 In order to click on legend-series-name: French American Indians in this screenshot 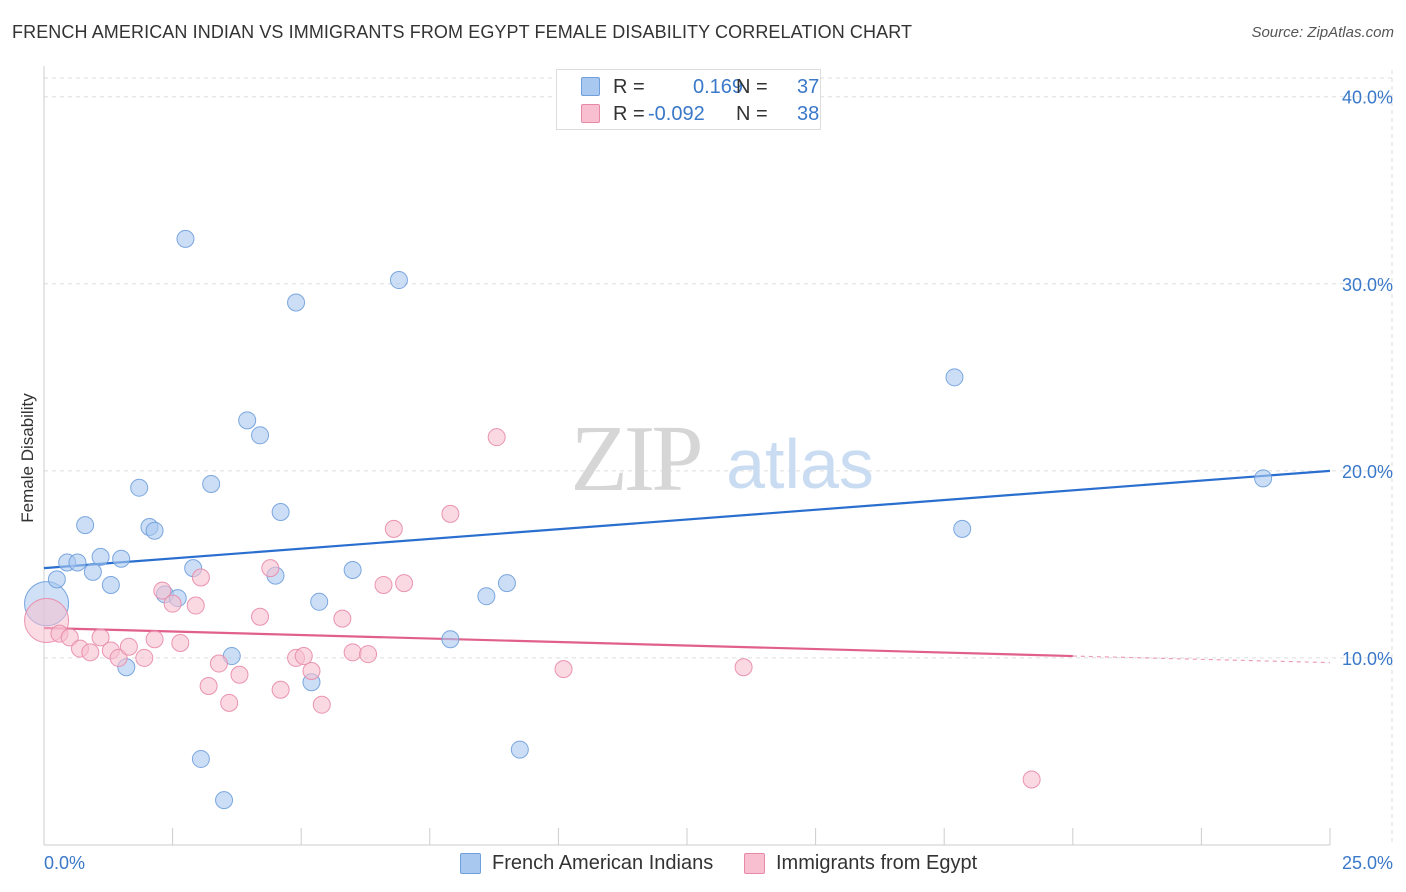, I will do `click(603, 863)`.